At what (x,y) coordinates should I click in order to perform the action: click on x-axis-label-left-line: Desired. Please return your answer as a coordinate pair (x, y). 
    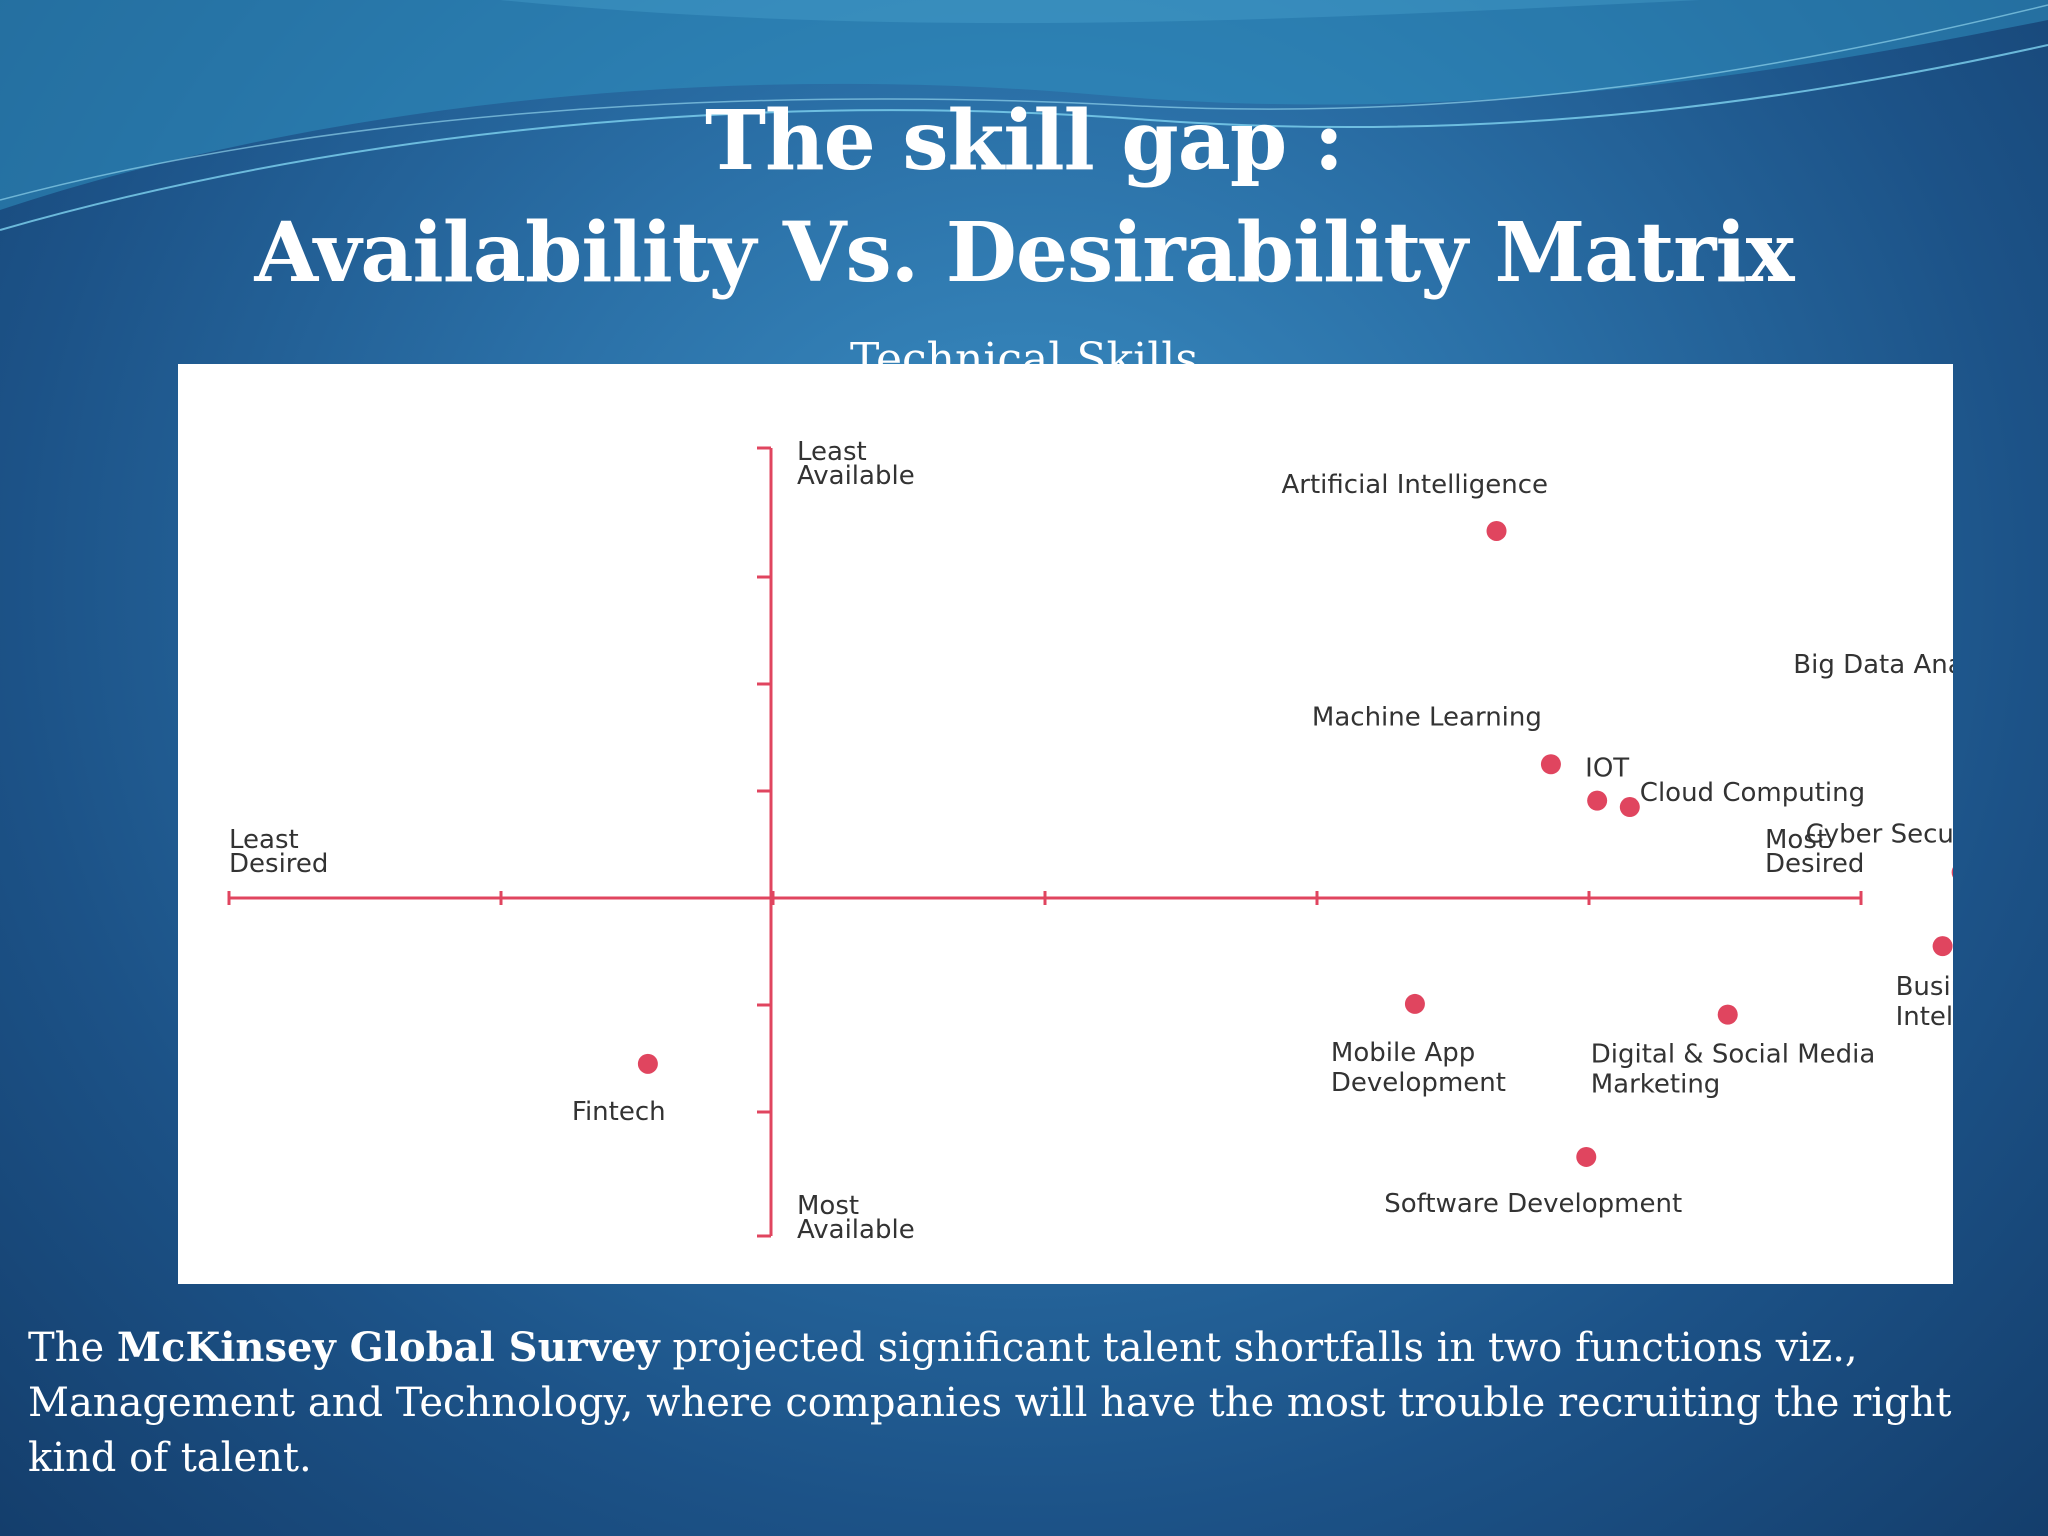
    Looking at the image, I should click on (278, 864).